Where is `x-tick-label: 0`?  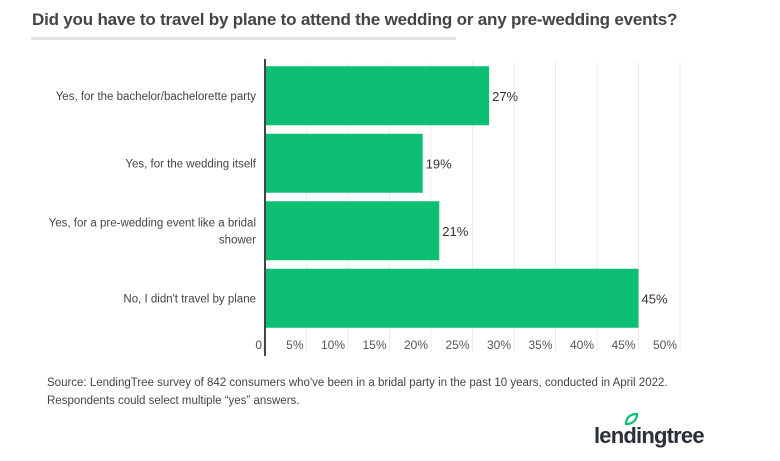
x-tick-label: 0 is located at coordinates (258, 345).